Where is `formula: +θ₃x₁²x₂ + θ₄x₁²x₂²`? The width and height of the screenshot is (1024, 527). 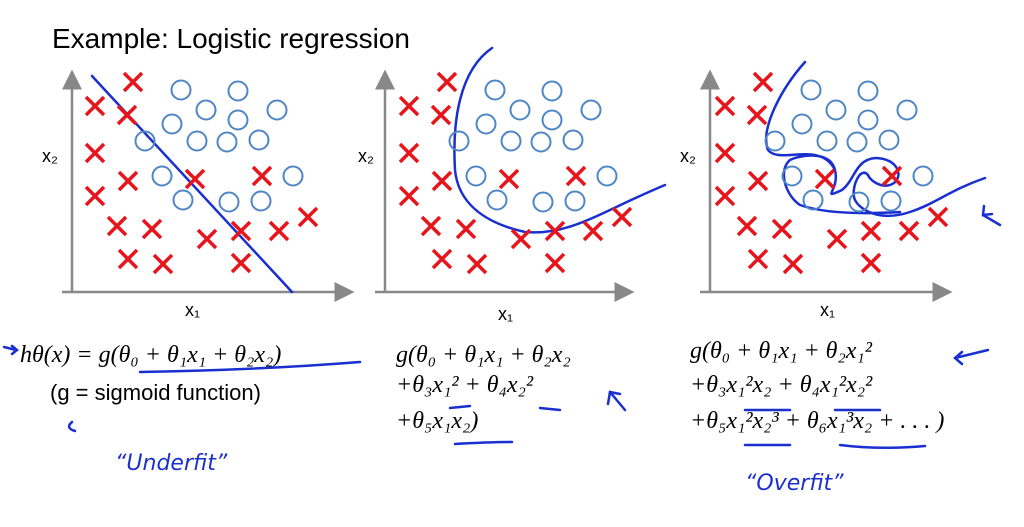 formula: +θ₃x₁²x₂ + θ₄x₁²x₂² is located at coordinates (781, 385).